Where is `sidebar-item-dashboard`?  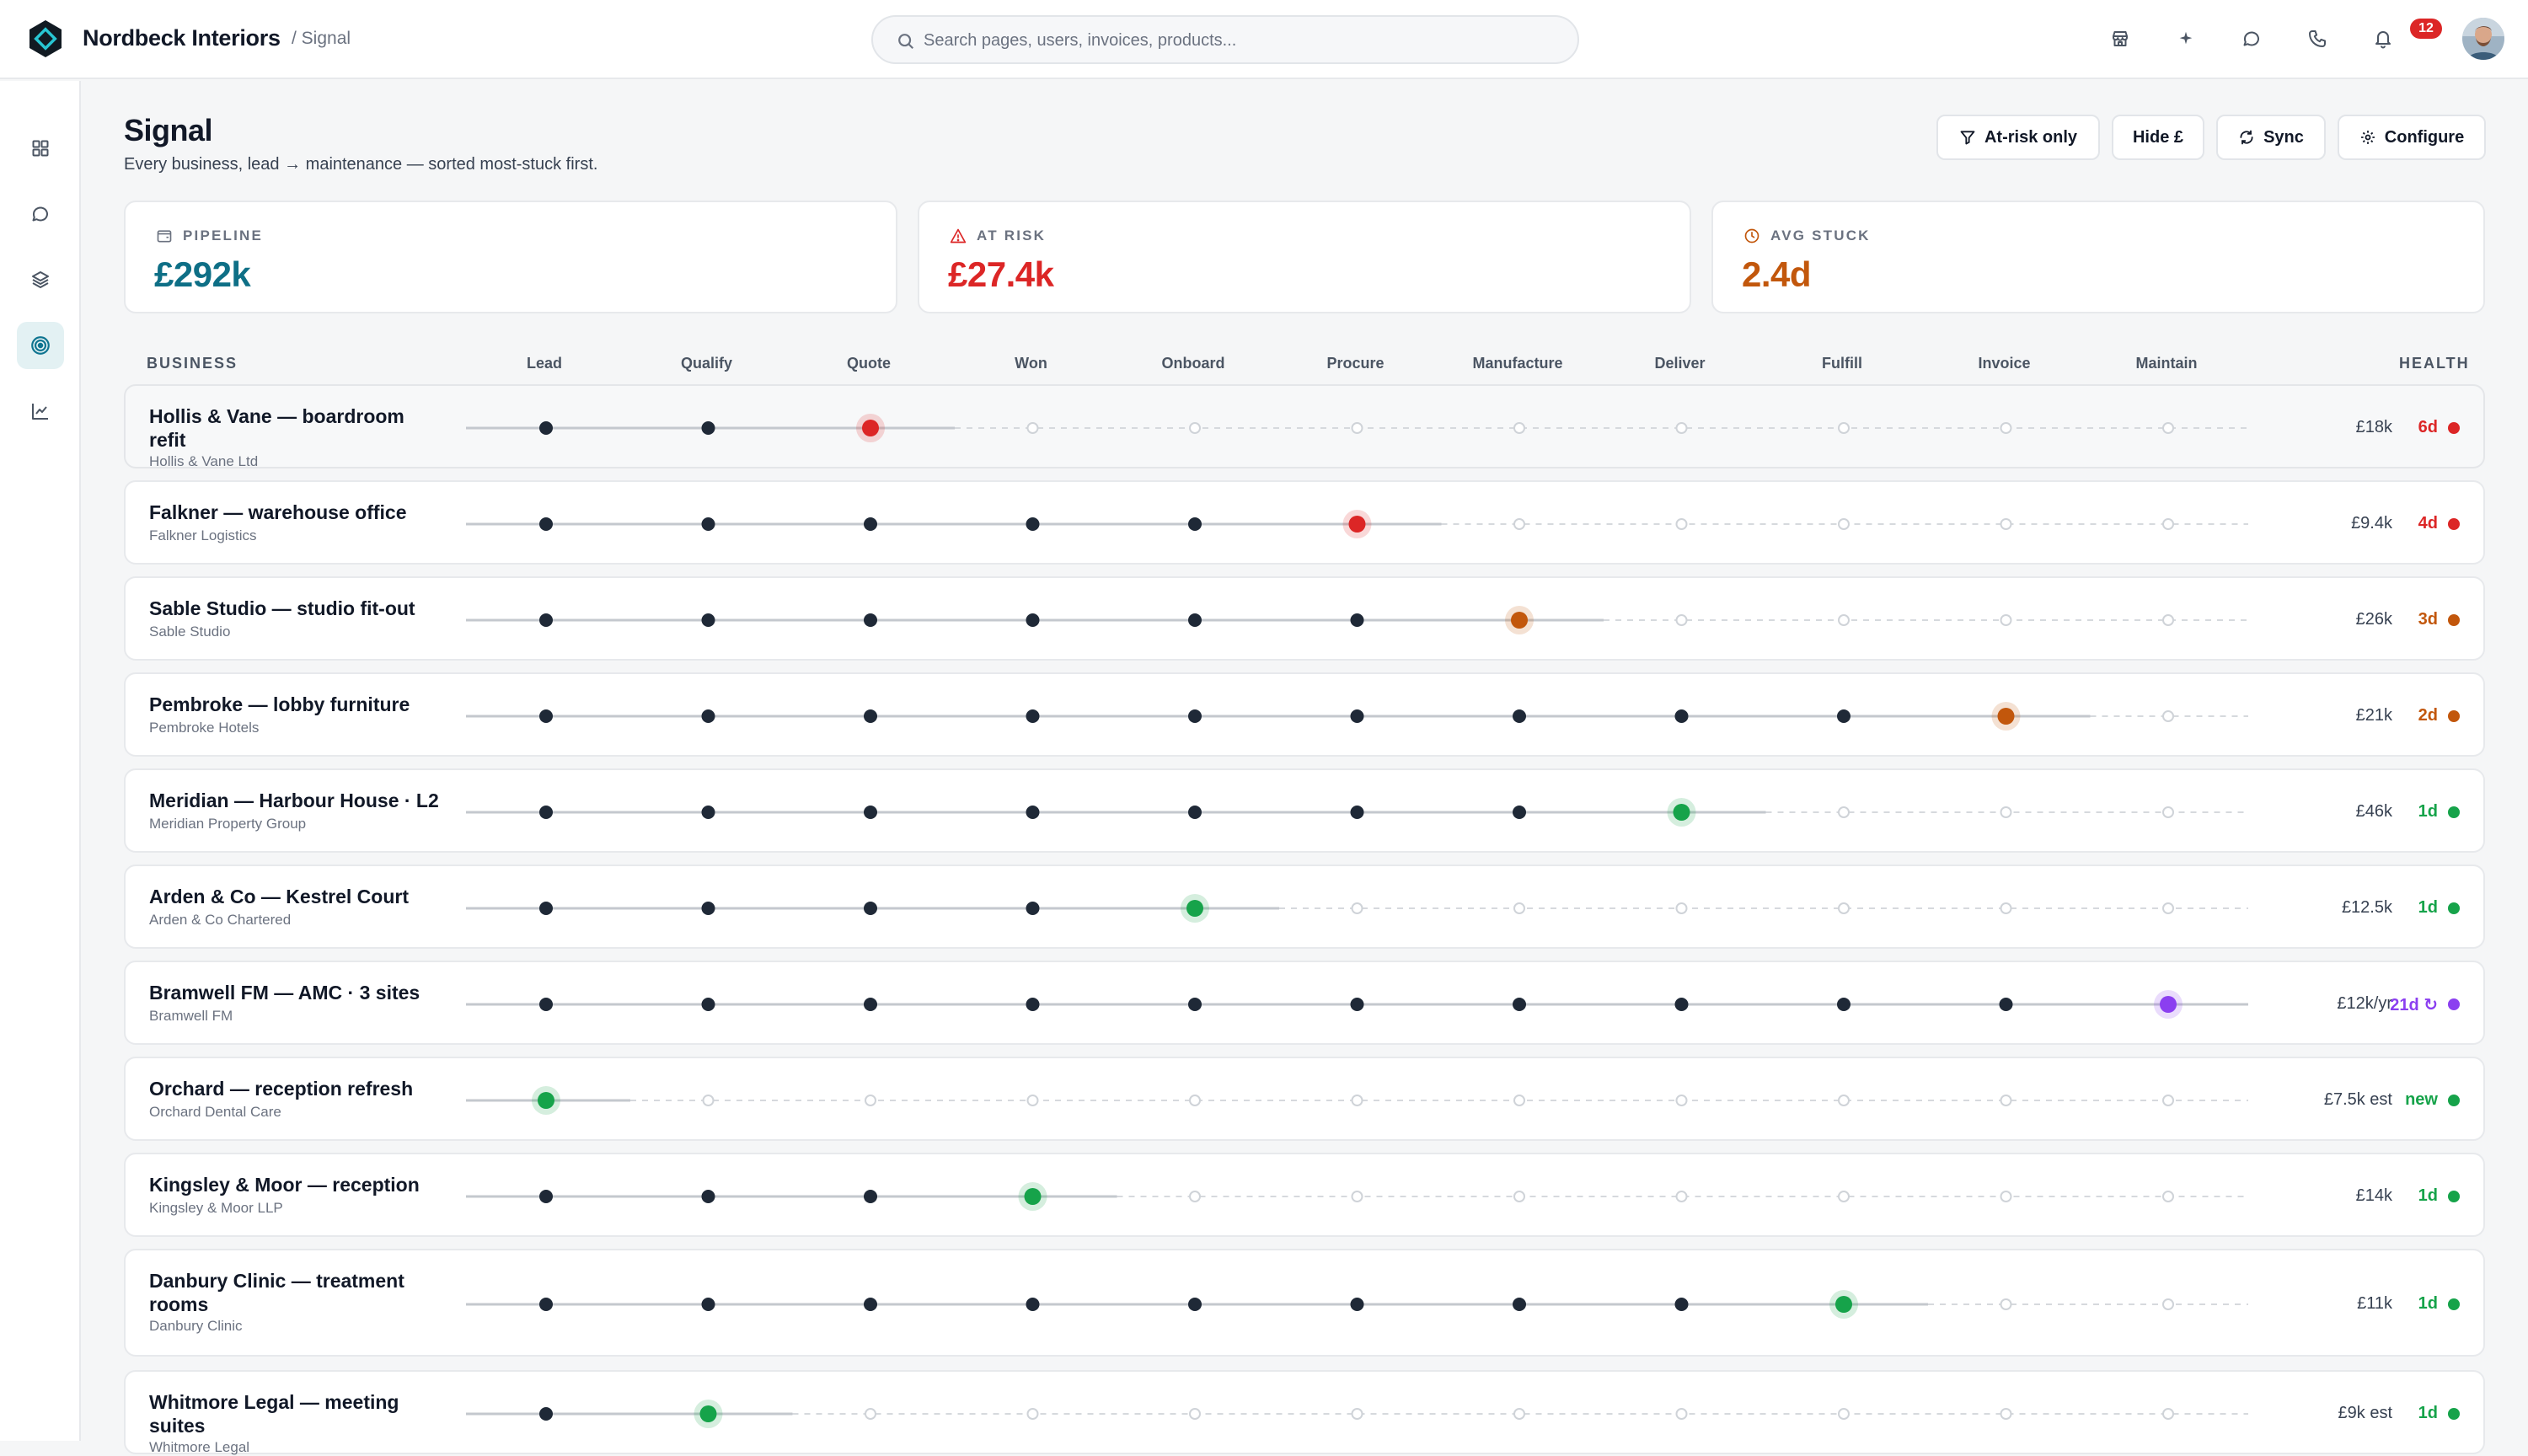 sidebar-item-dashboard is located at coordinates (40, 148).